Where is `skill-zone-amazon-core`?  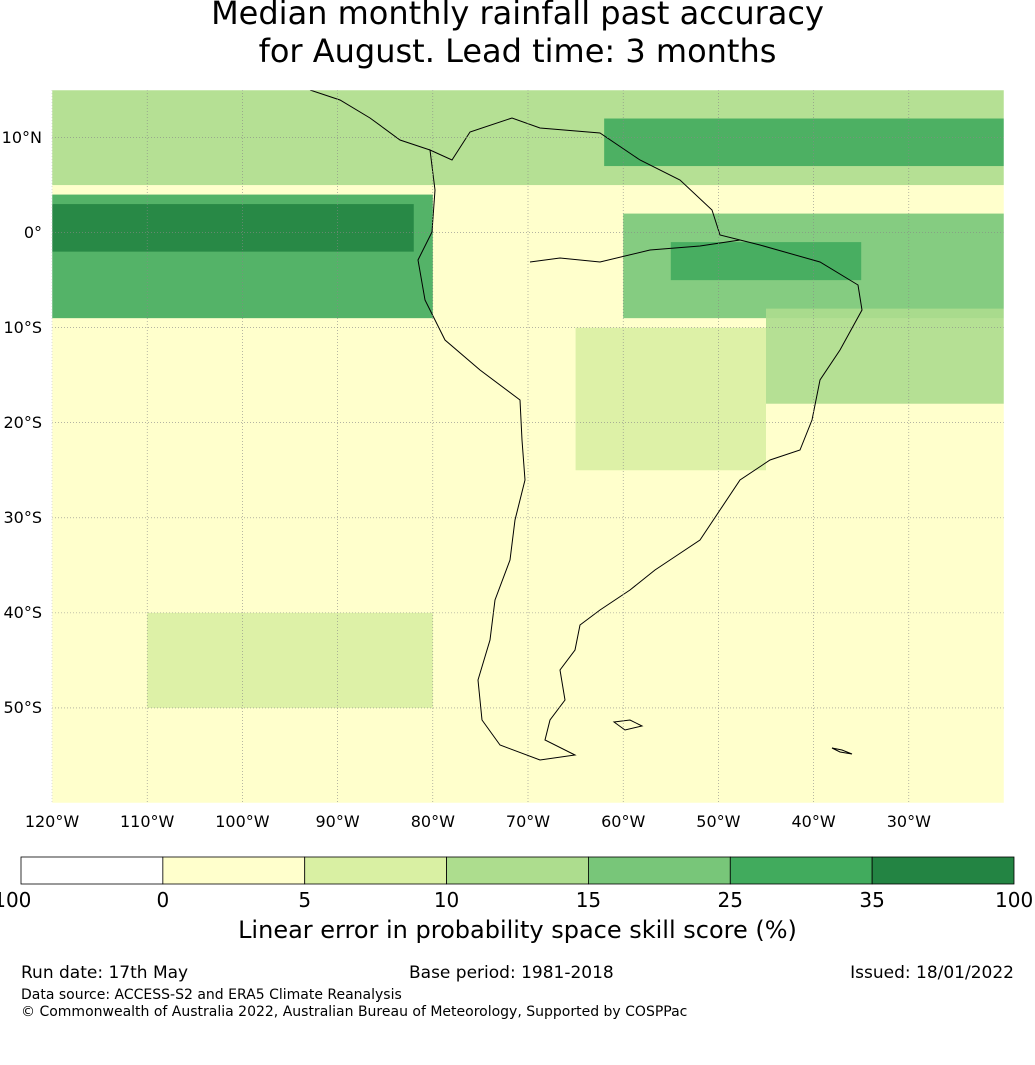 skill-zone-amazon-core is located at coordinates (766, 261).